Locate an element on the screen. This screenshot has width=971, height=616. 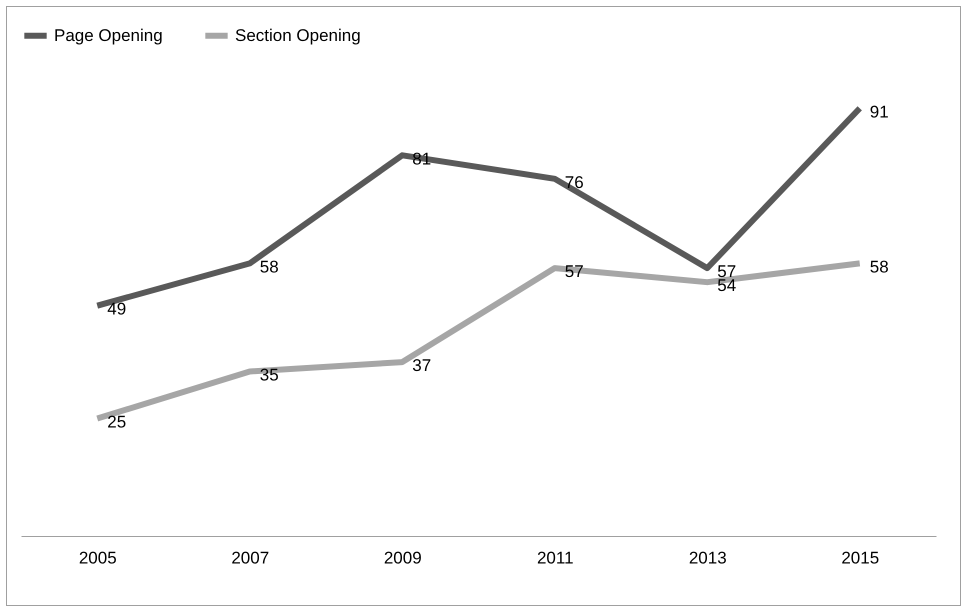
x-tick-label: 2015 is located at coordinates (860, 558).